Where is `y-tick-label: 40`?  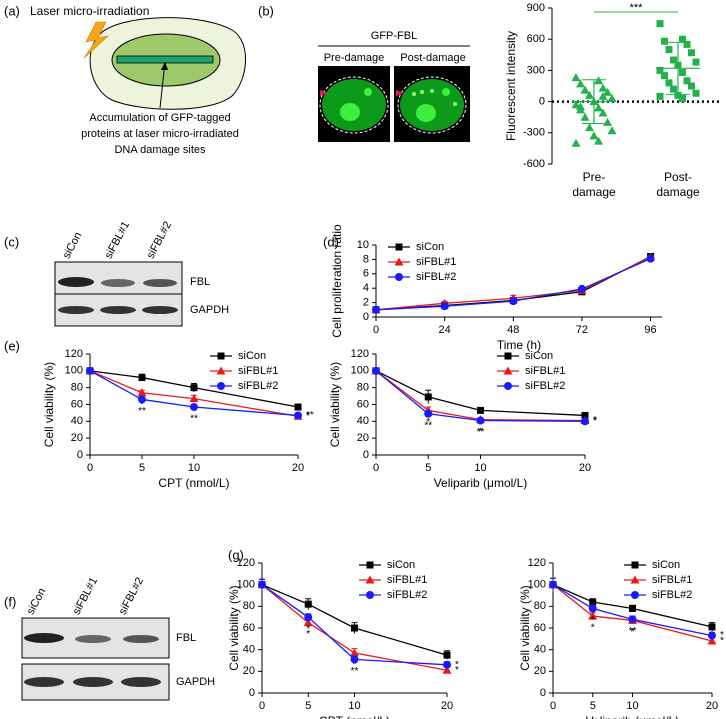 y-tick-label: 40 is located at coordinates (540, 650).